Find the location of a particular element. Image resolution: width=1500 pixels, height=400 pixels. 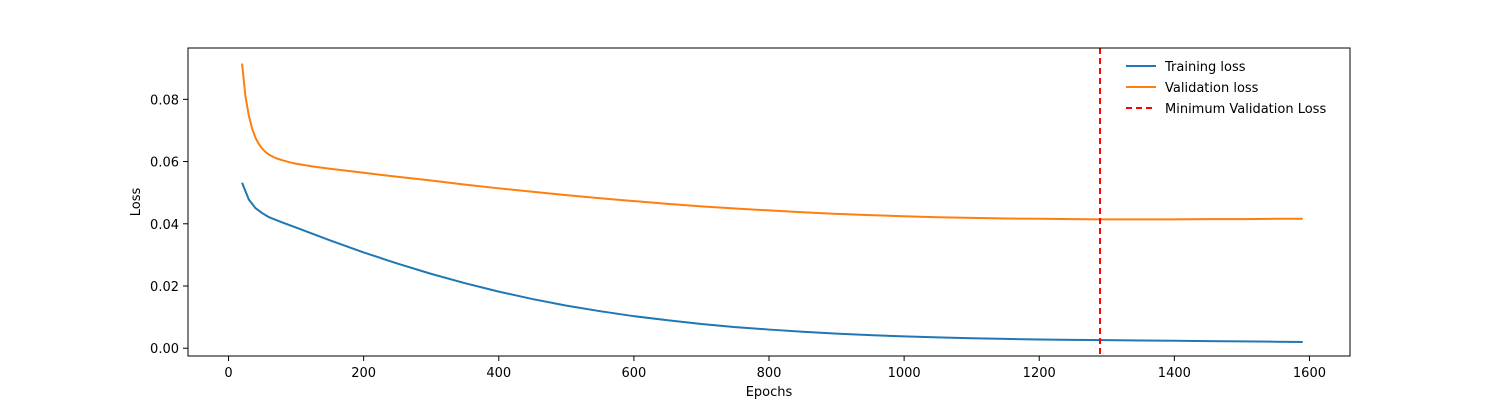

legend-item-validation: Validation loss is located at coordinates (1192, 88).